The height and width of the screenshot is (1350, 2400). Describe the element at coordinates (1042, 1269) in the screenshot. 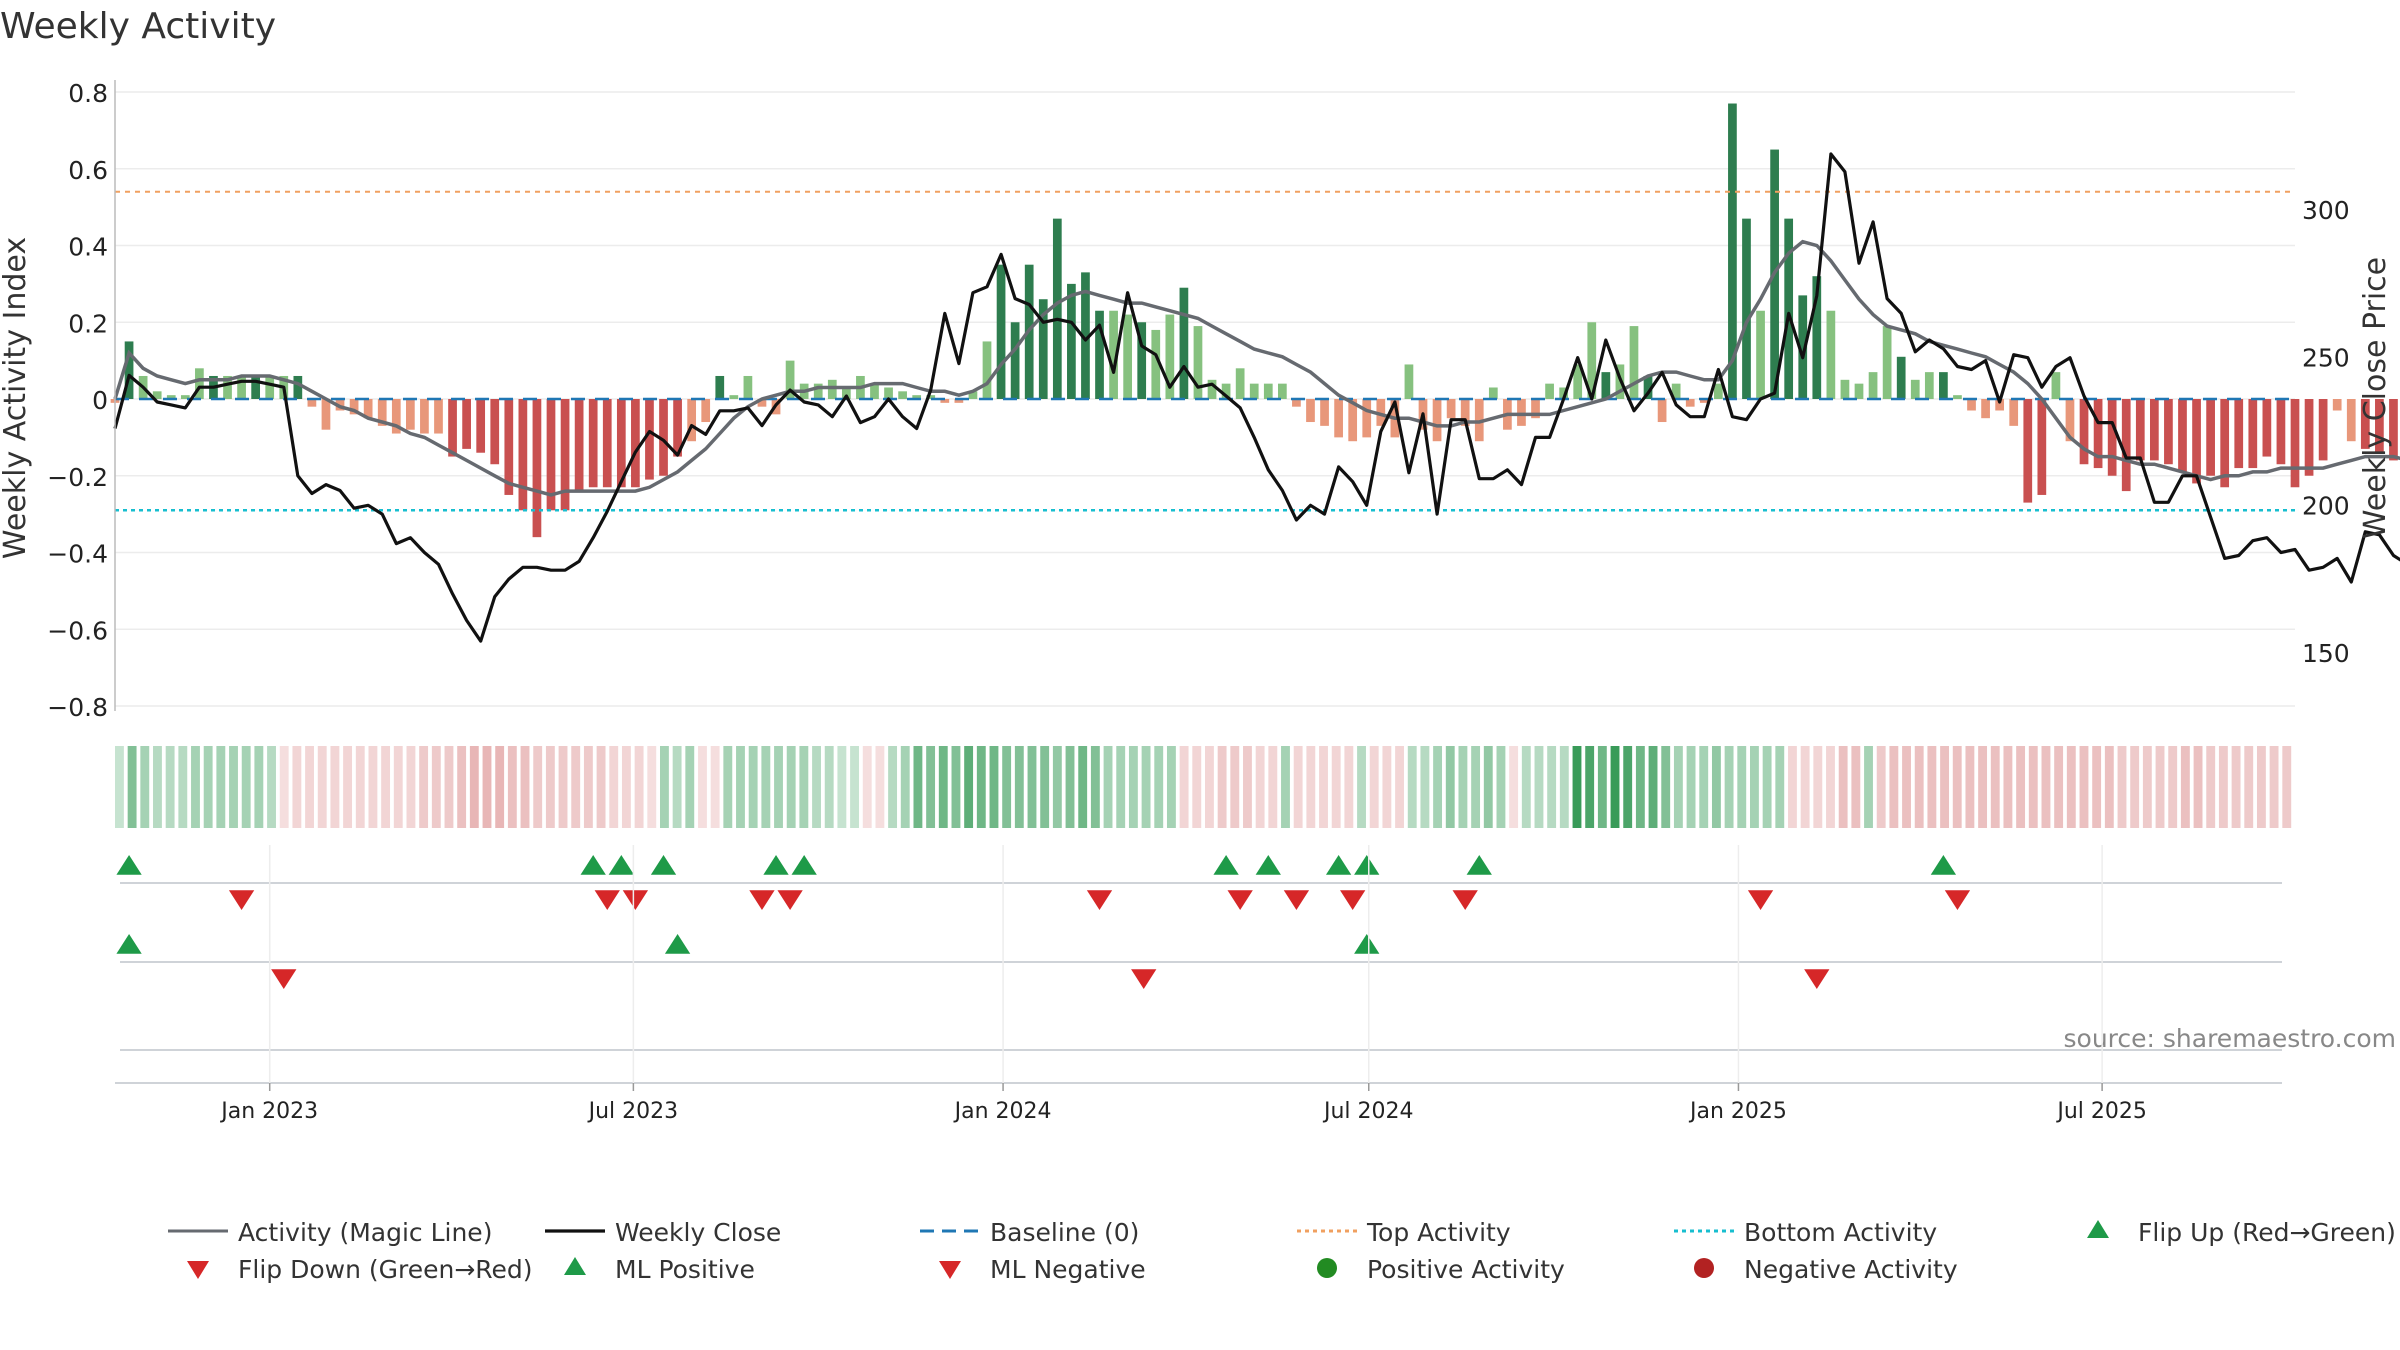

I see `legend-item: ML Negative` at that location.